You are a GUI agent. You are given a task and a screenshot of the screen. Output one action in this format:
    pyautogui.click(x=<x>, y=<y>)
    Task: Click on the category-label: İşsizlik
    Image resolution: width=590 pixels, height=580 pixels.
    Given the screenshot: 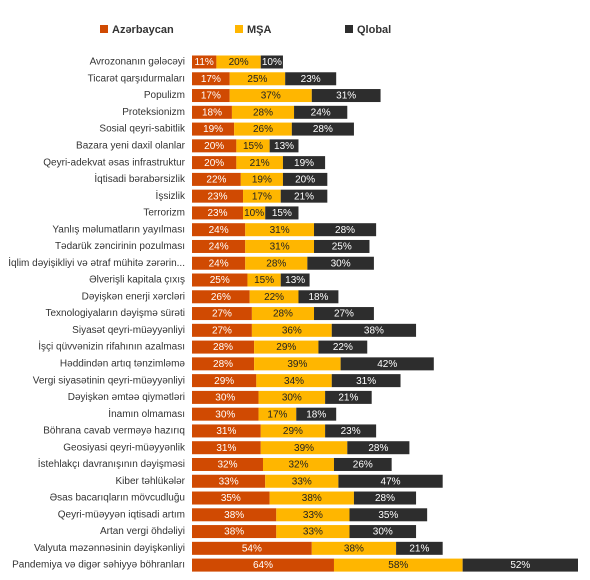 What is the action you would take?
    pyautogui.click(x=171, y=195)
    